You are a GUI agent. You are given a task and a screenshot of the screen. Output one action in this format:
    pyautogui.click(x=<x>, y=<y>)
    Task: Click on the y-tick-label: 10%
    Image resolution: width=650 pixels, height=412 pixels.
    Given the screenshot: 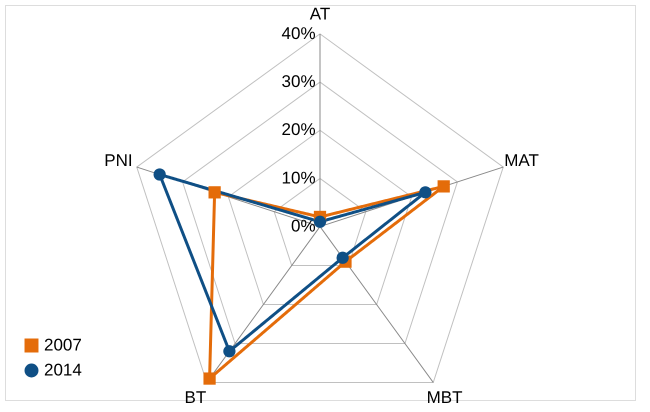 What is the action you would take?
    pyautogui.click(x=299, y=178)
    